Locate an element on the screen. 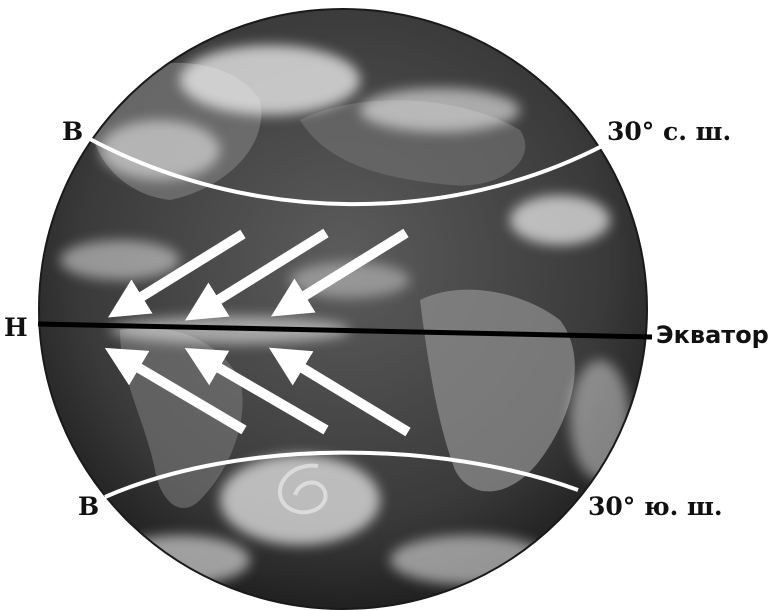 Image resolution: width=782 pixels, height=610 pixels. south-high-pressure-label: В is located at coordinates (88, 506).